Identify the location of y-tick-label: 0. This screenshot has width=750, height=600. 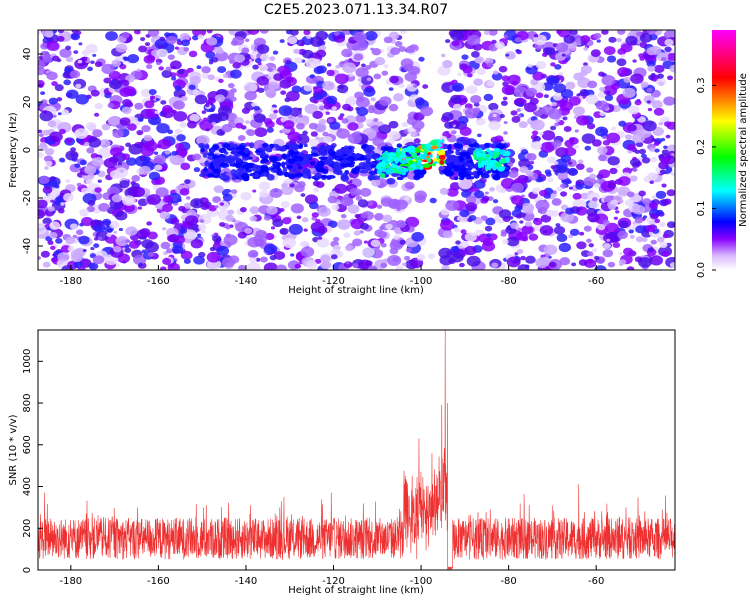
(27, 570).